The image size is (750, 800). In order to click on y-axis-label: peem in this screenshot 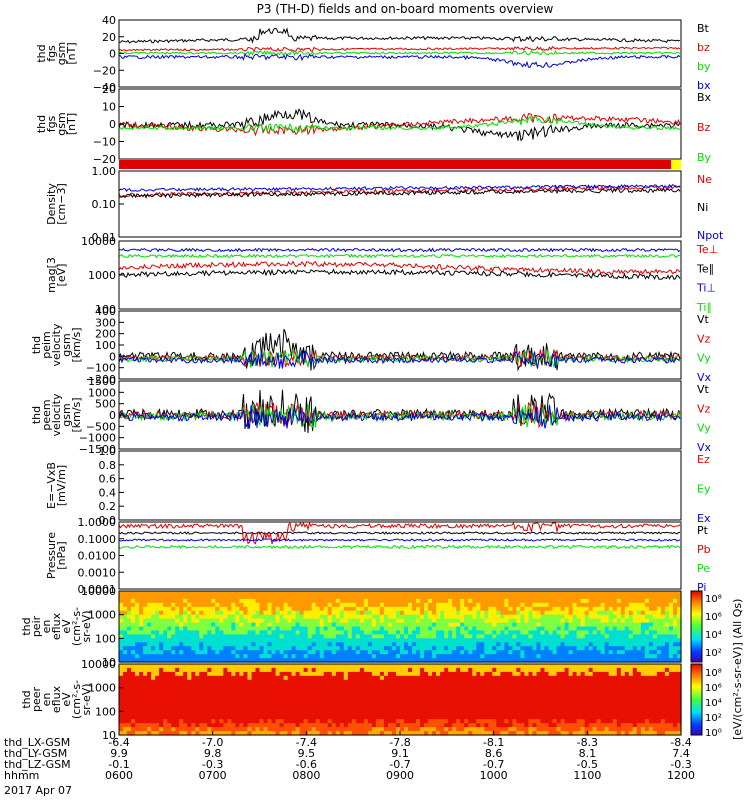, I will do `click(46, 414)`.